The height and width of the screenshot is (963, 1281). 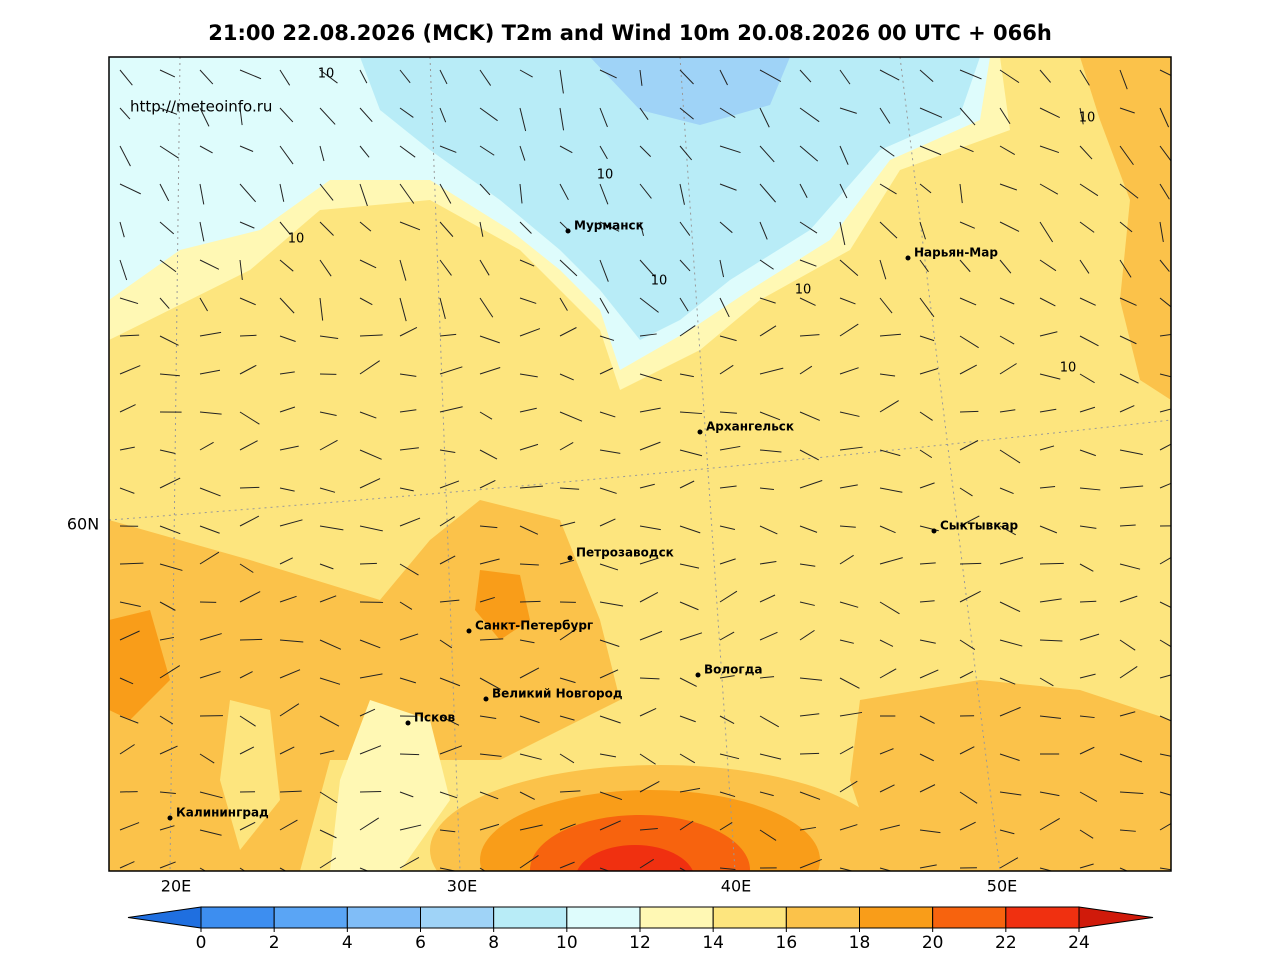 What do you see at coordinates (462, 886) in the screenshot?
I see `longitude-label: 30E` at bounding box center [462, 886].